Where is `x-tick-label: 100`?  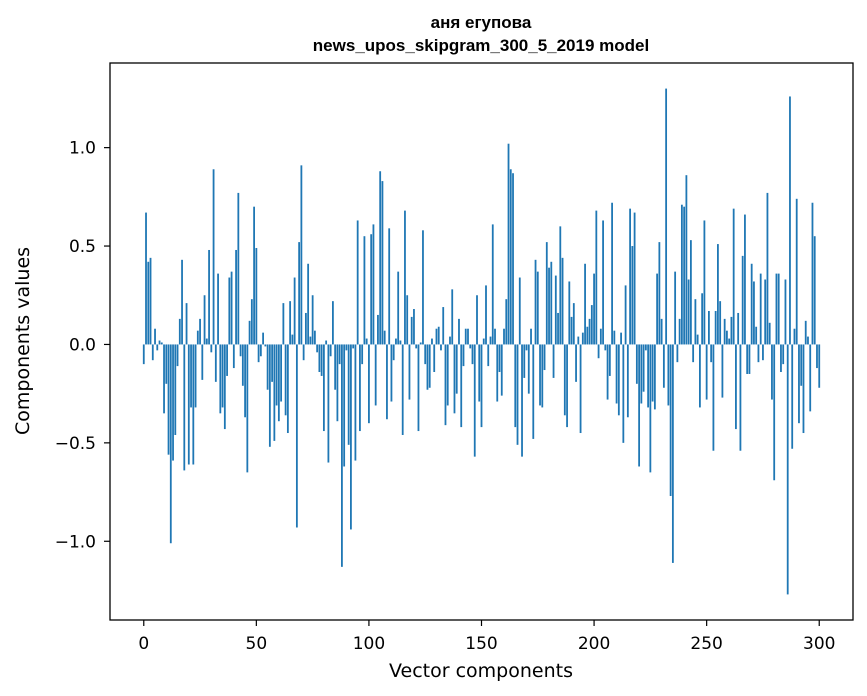
x-tick-label: 100 is located at coordinates (369, 644).